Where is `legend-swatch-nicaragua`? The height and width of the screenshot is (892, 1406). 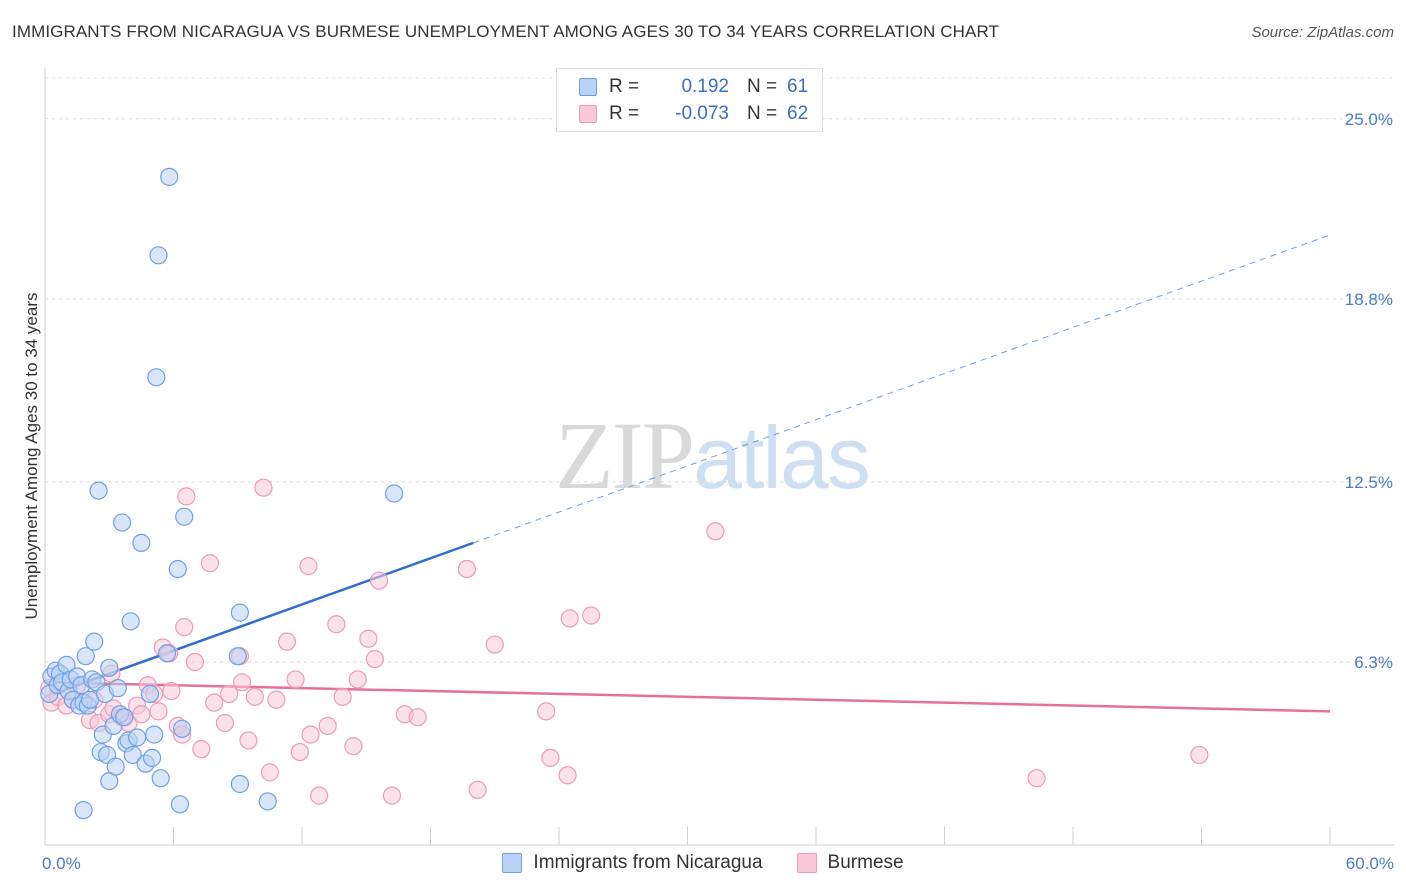
legend-swatch-nicaragua is located at coordinates (588, 87).